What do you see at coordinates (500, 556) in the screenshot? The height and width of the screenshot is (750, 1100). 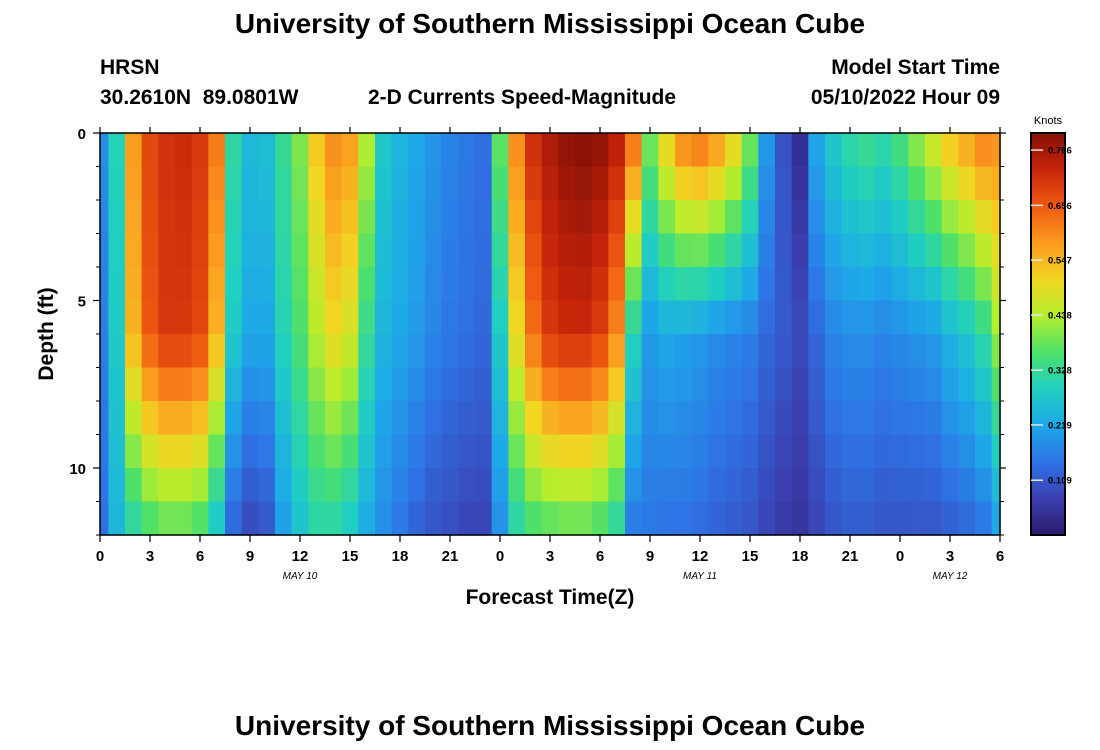 I see `x-tick-label: 0` at bounding box center [500, 556].